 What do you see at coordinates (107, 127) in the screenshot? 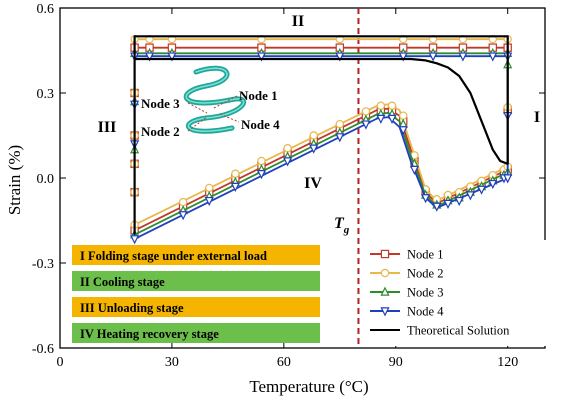
I see `stage-numeral-iii: III` at bounding box center [107, 127].